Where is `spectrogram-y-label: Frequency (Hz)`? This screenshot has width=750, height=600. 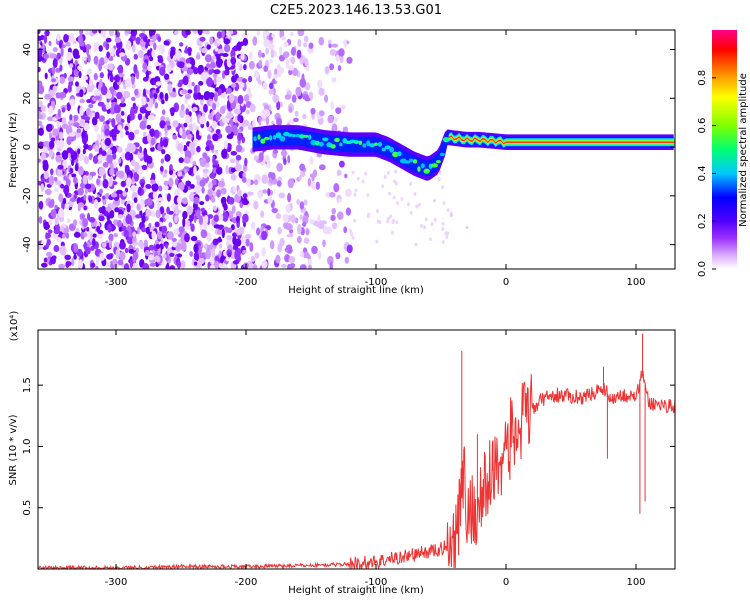
spectrogram-y-label: Frequency (Hz) is located at coordinates (13, 150).